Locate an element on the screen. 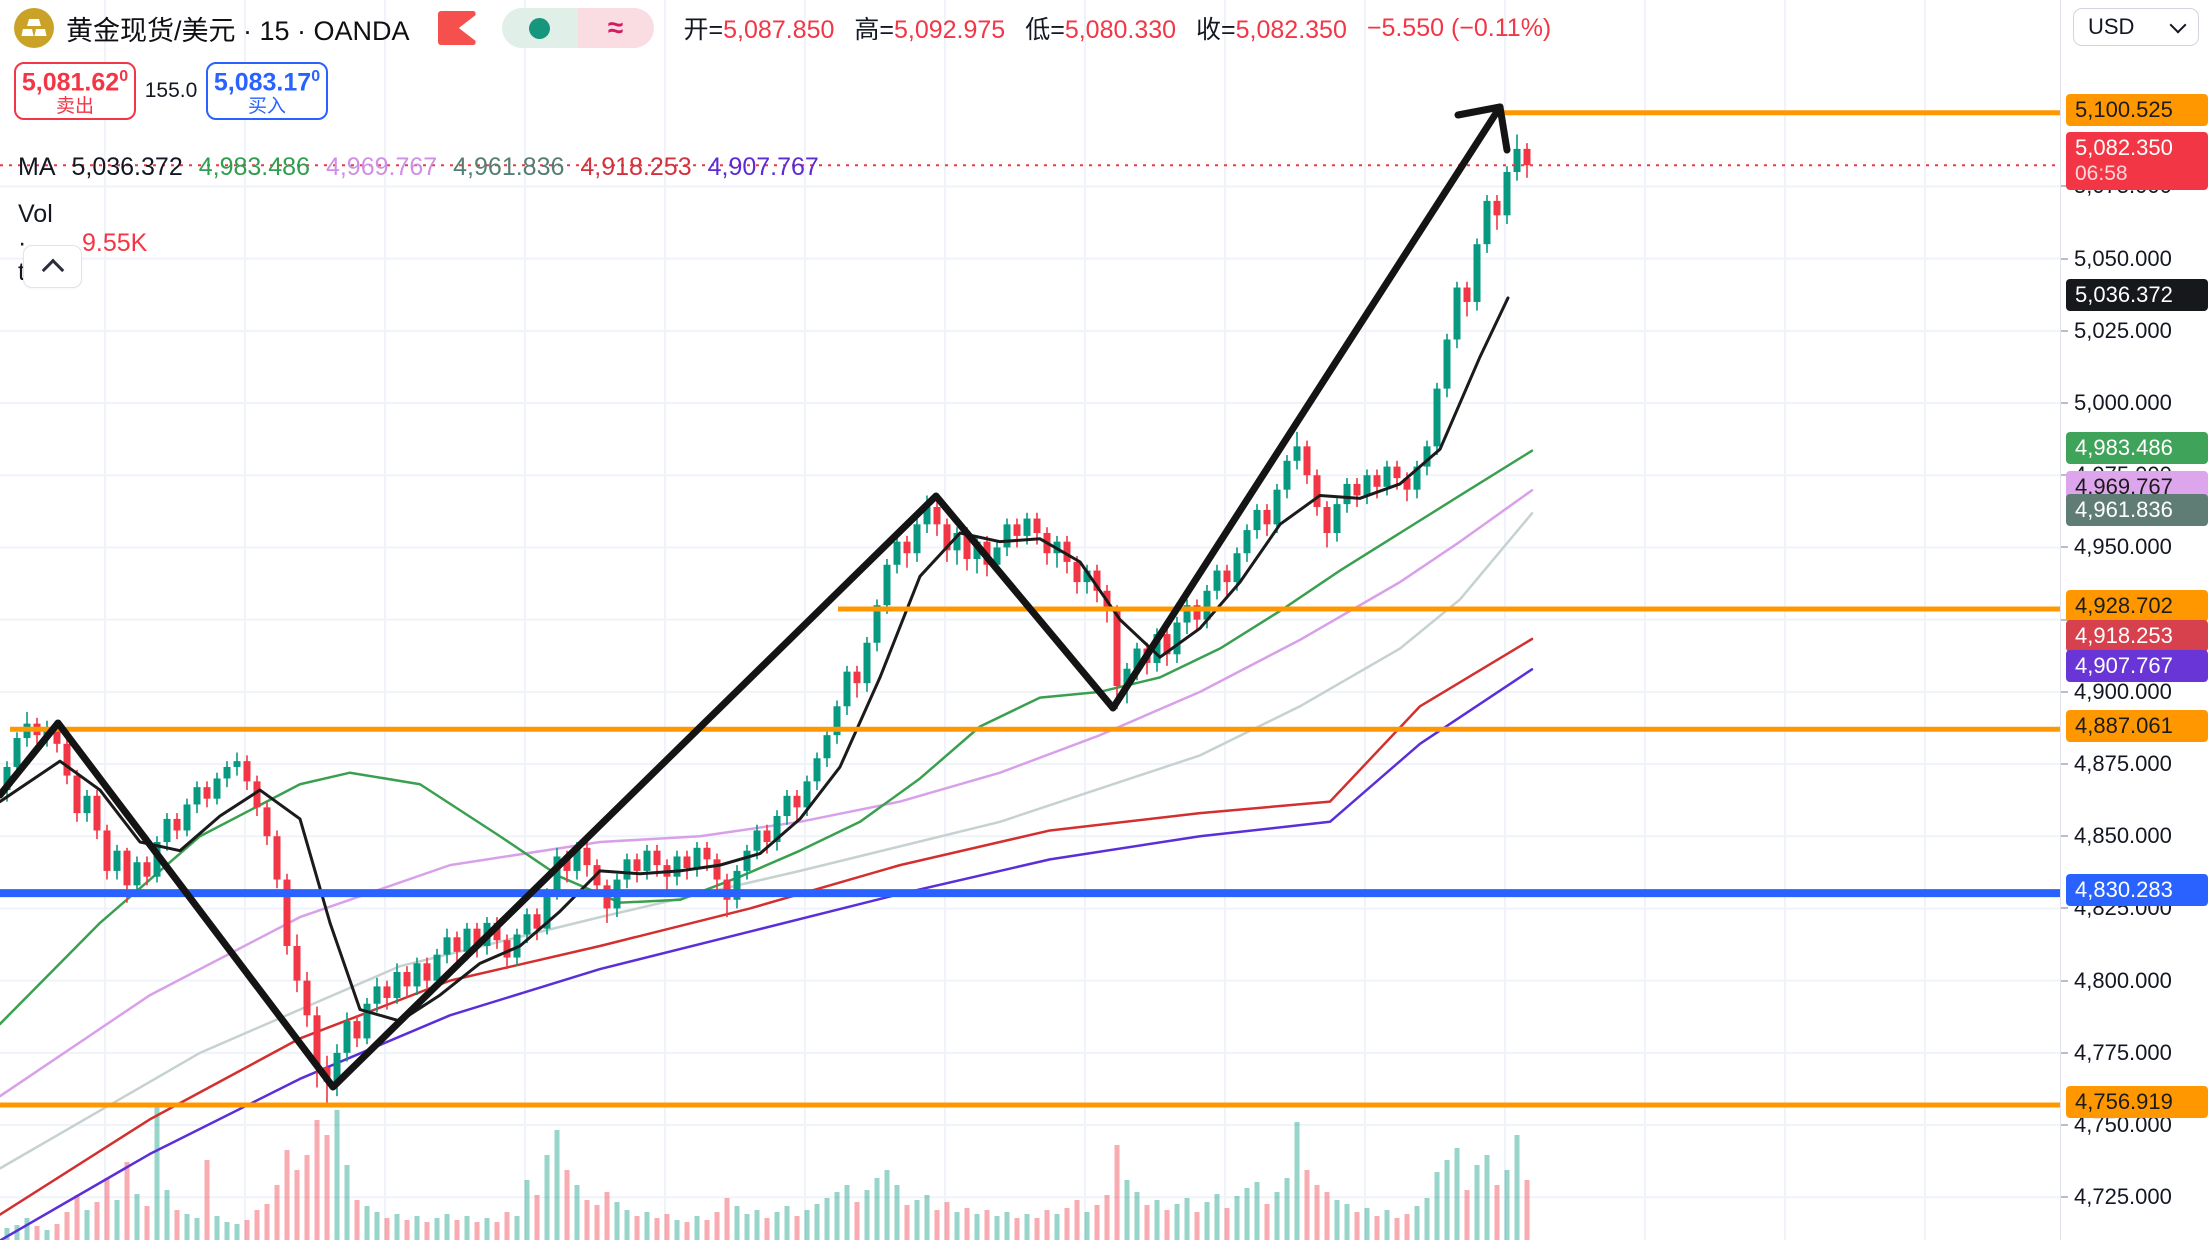  ma-value: 4,983.486 is located at coordinates (254, 167).